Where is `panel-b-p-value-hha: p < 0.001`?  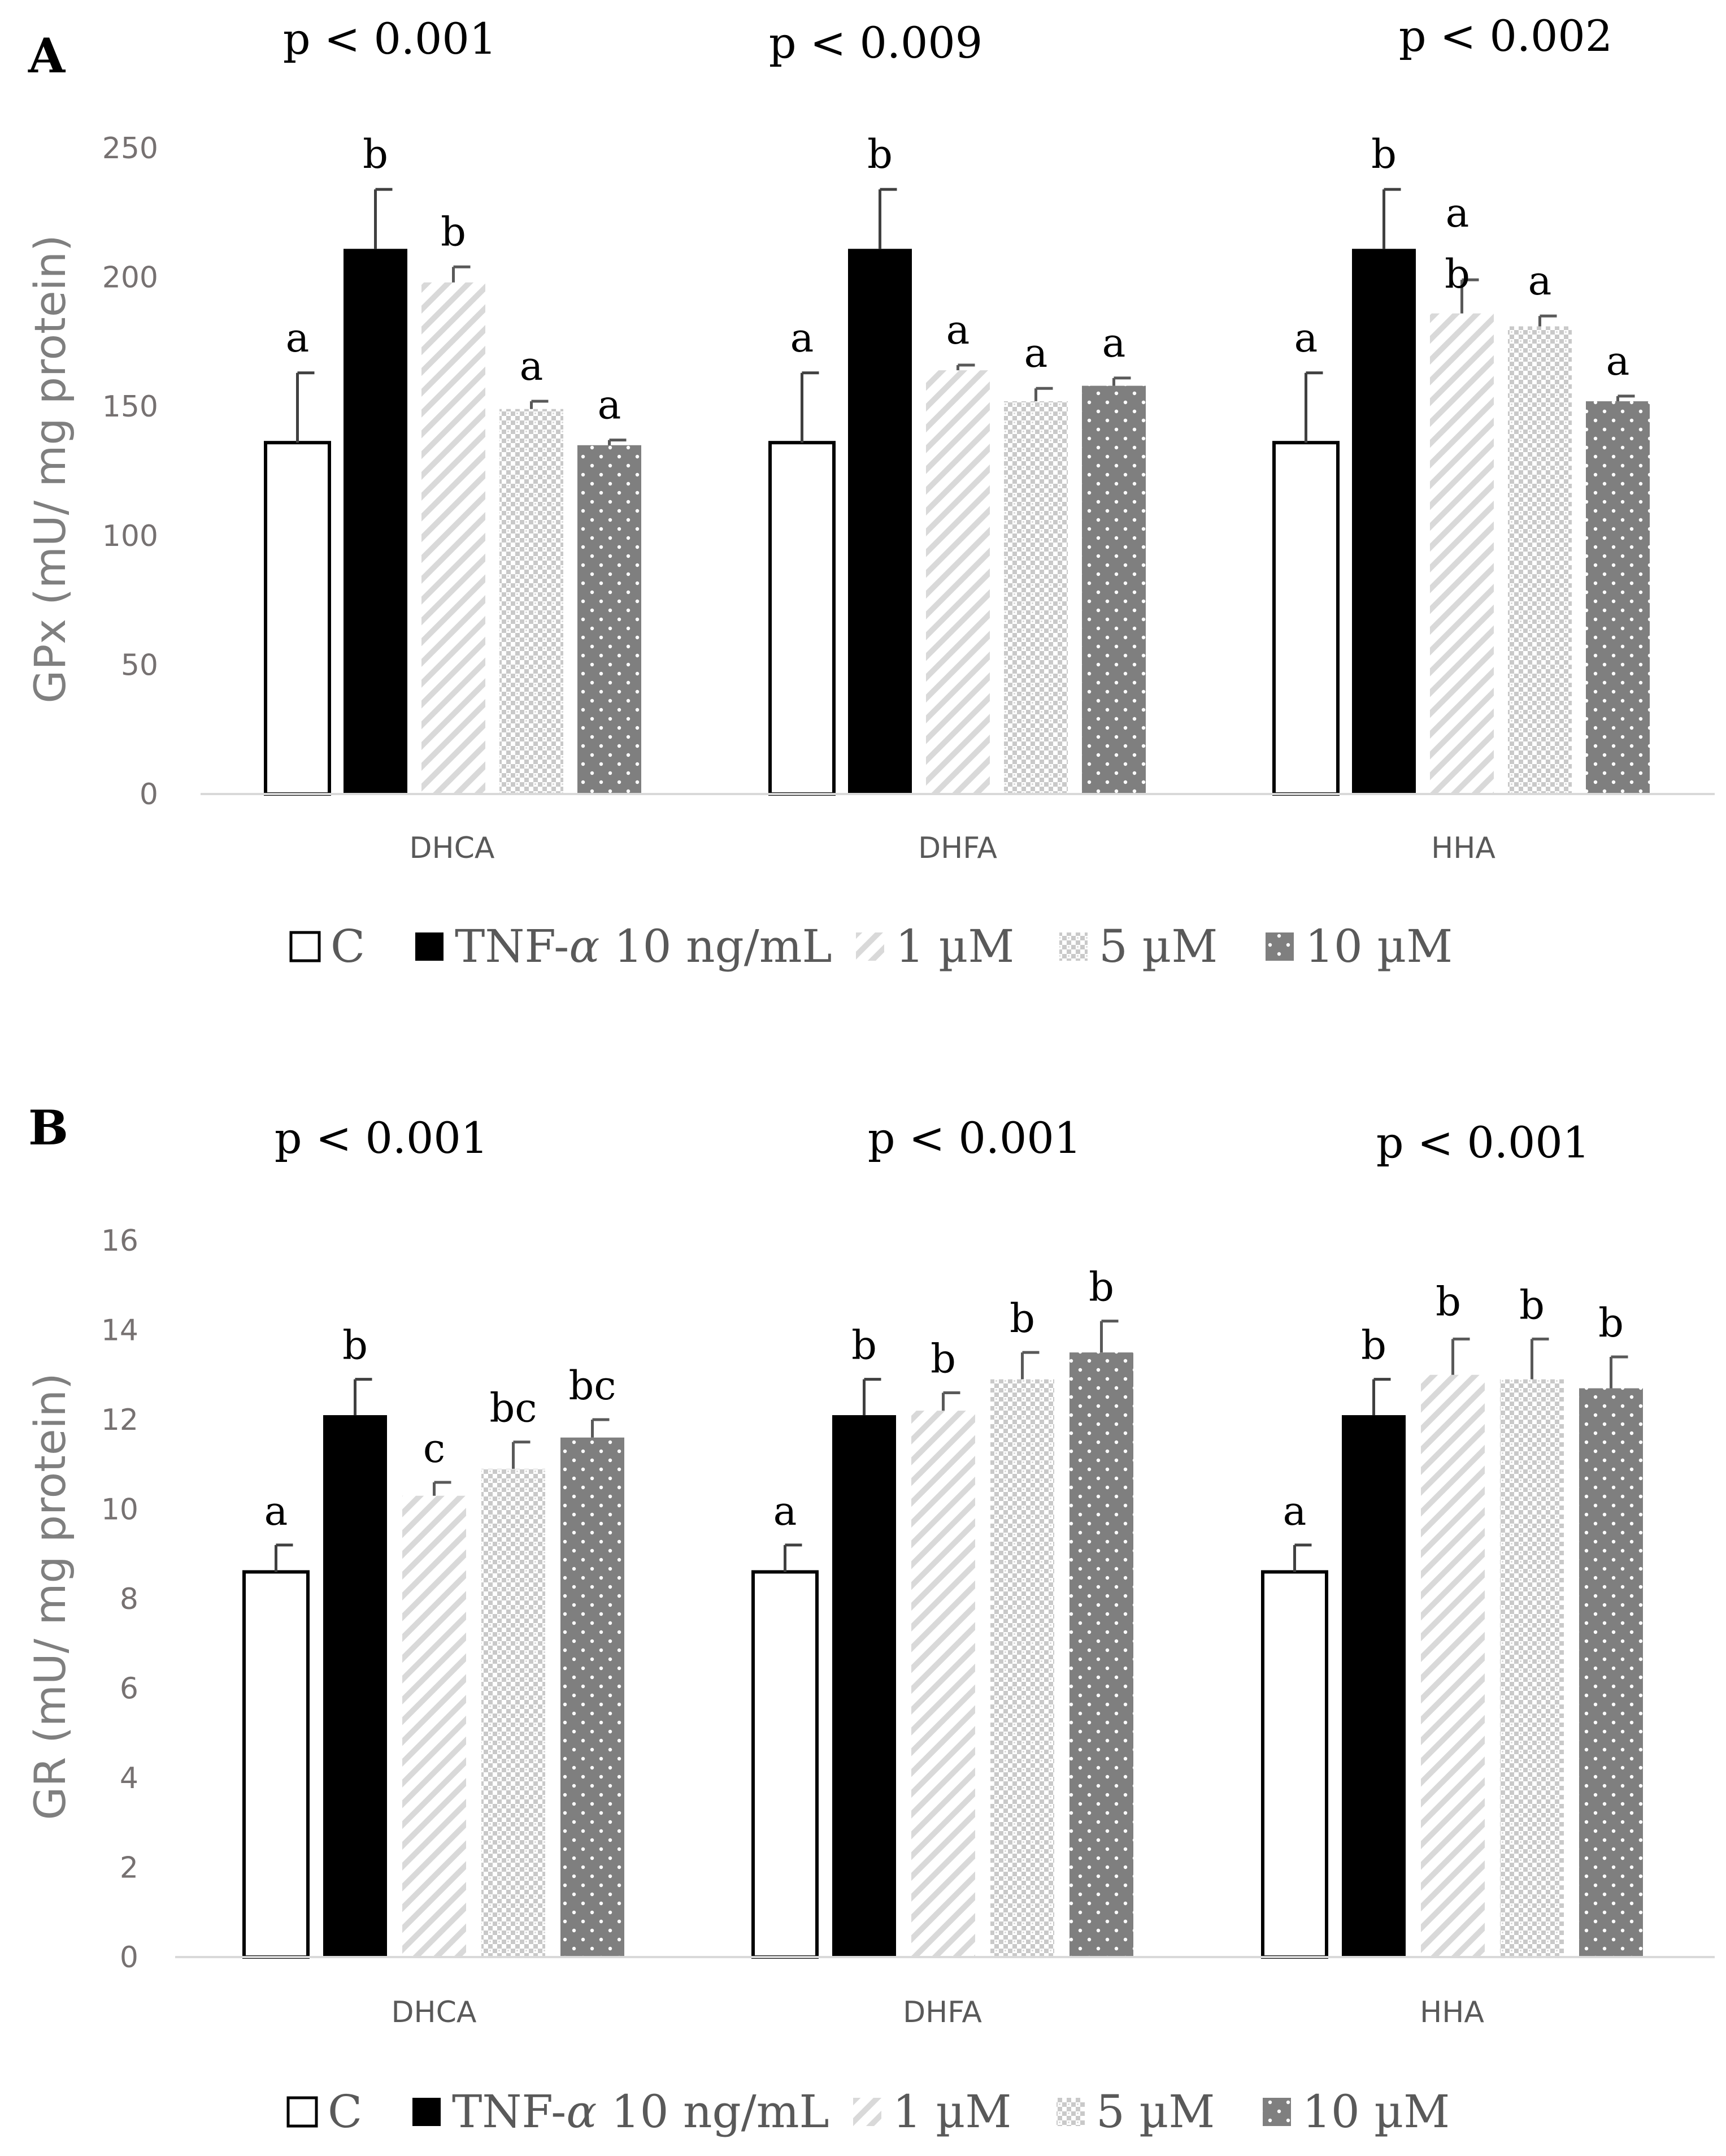 panel-b-p-value-hha: p < 0.001 is located at coordinates (1483, 1142).